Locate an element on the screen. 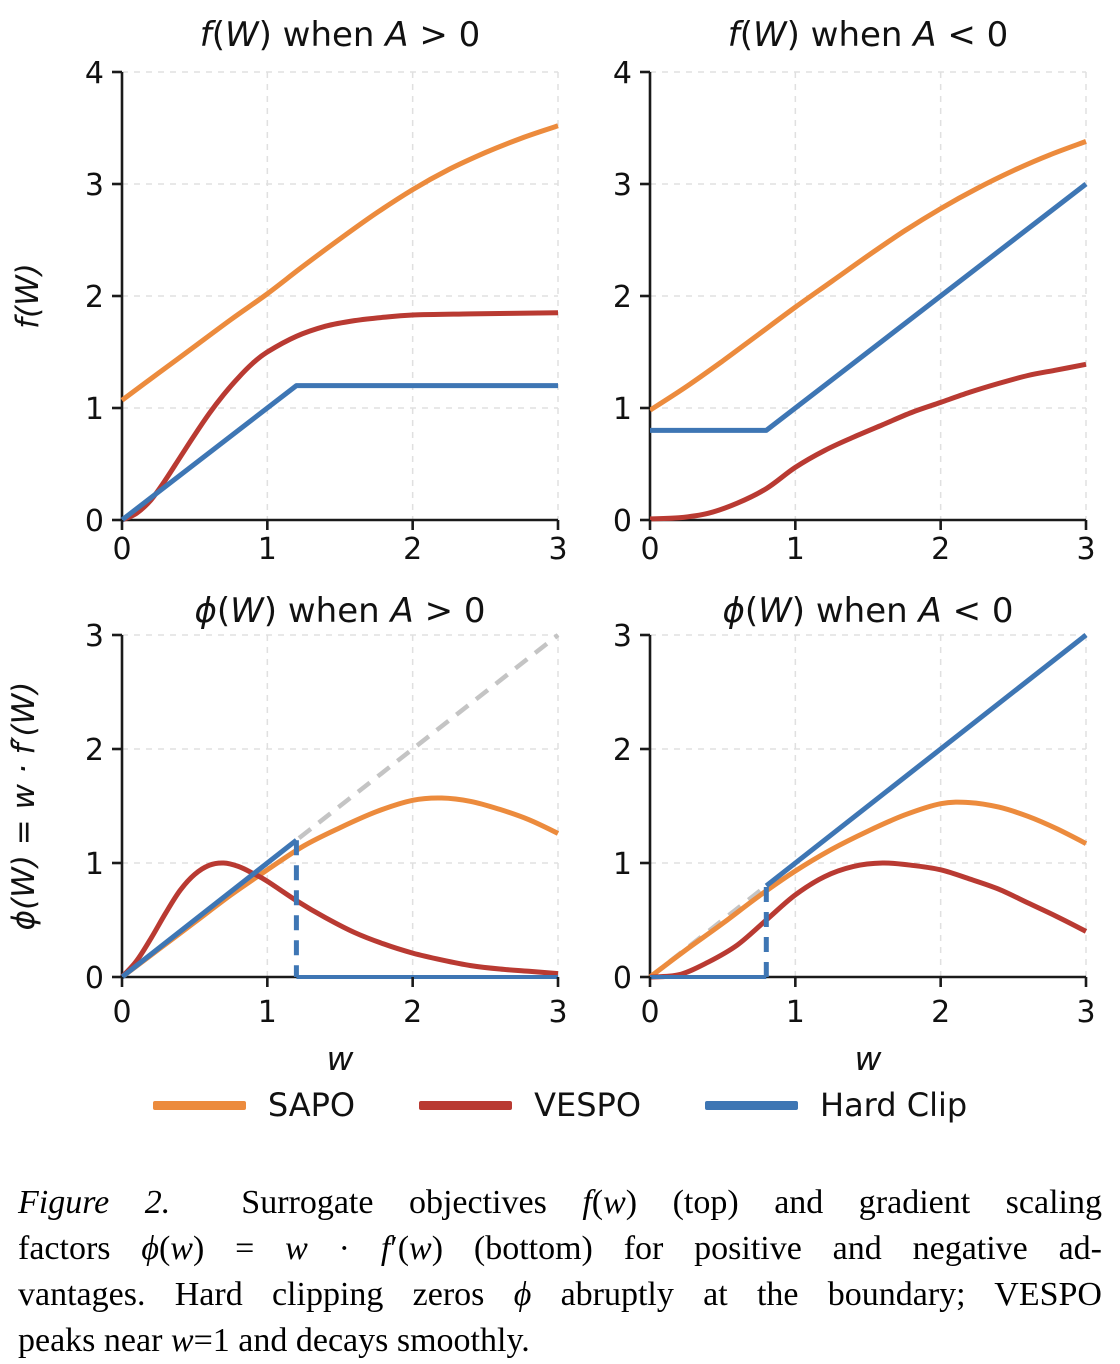  legend-label: SAPO is located at coordinates (311, 1105).